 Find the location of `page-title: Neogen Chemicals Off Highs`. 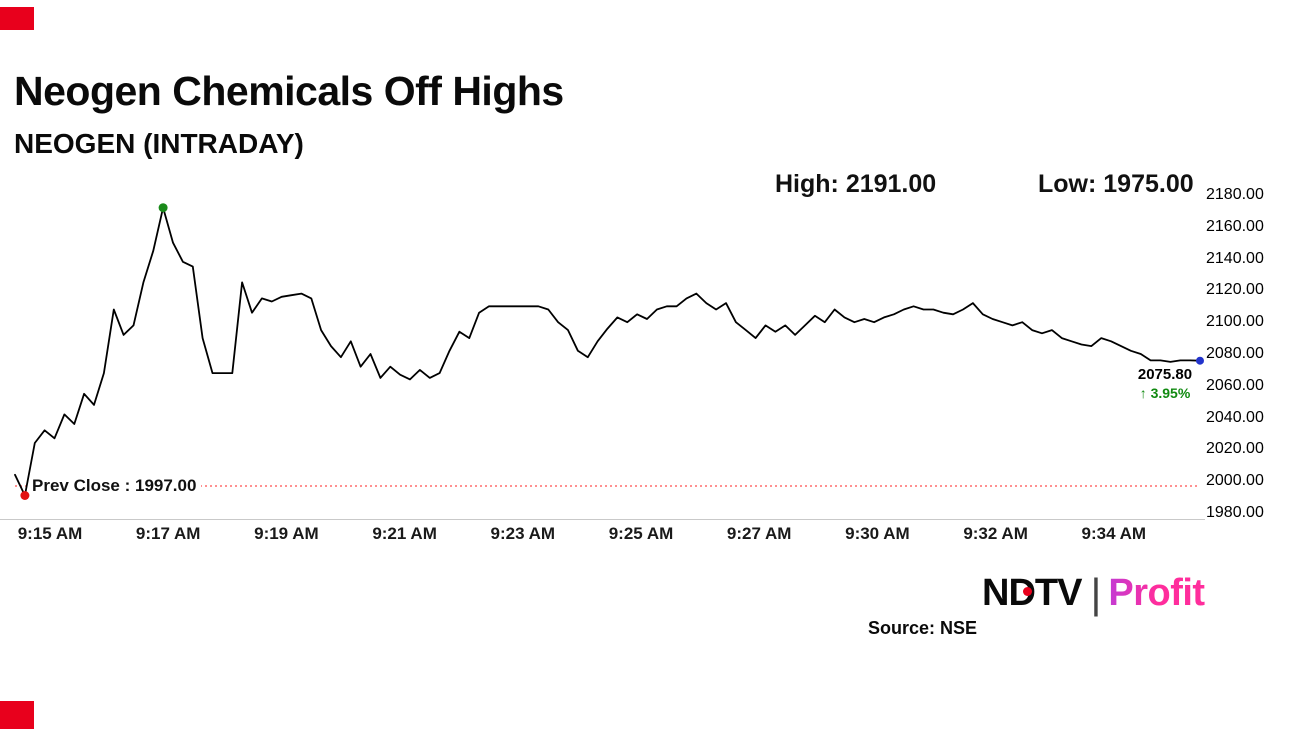

page-title: Neogen Chemicals Off Highs is located at coordinates (289, 91).